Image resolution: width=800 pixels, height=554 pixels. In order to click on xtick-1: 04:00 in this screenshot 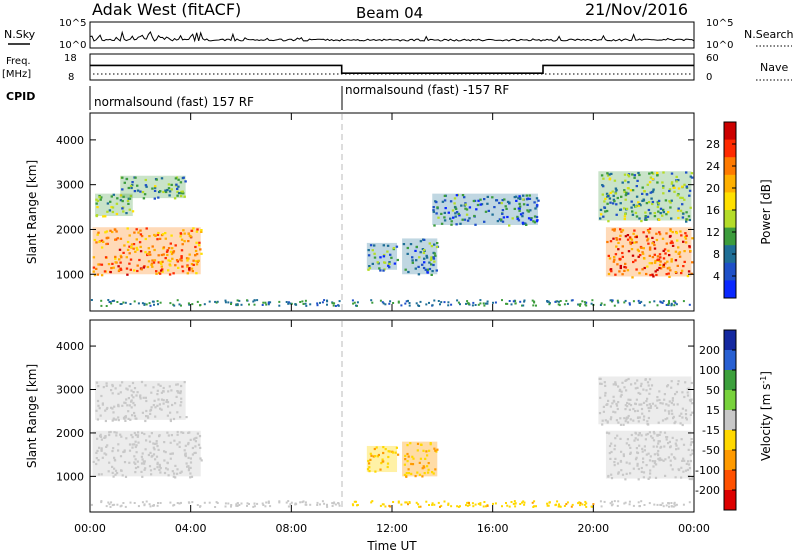, I will do `click(191, 528)`.